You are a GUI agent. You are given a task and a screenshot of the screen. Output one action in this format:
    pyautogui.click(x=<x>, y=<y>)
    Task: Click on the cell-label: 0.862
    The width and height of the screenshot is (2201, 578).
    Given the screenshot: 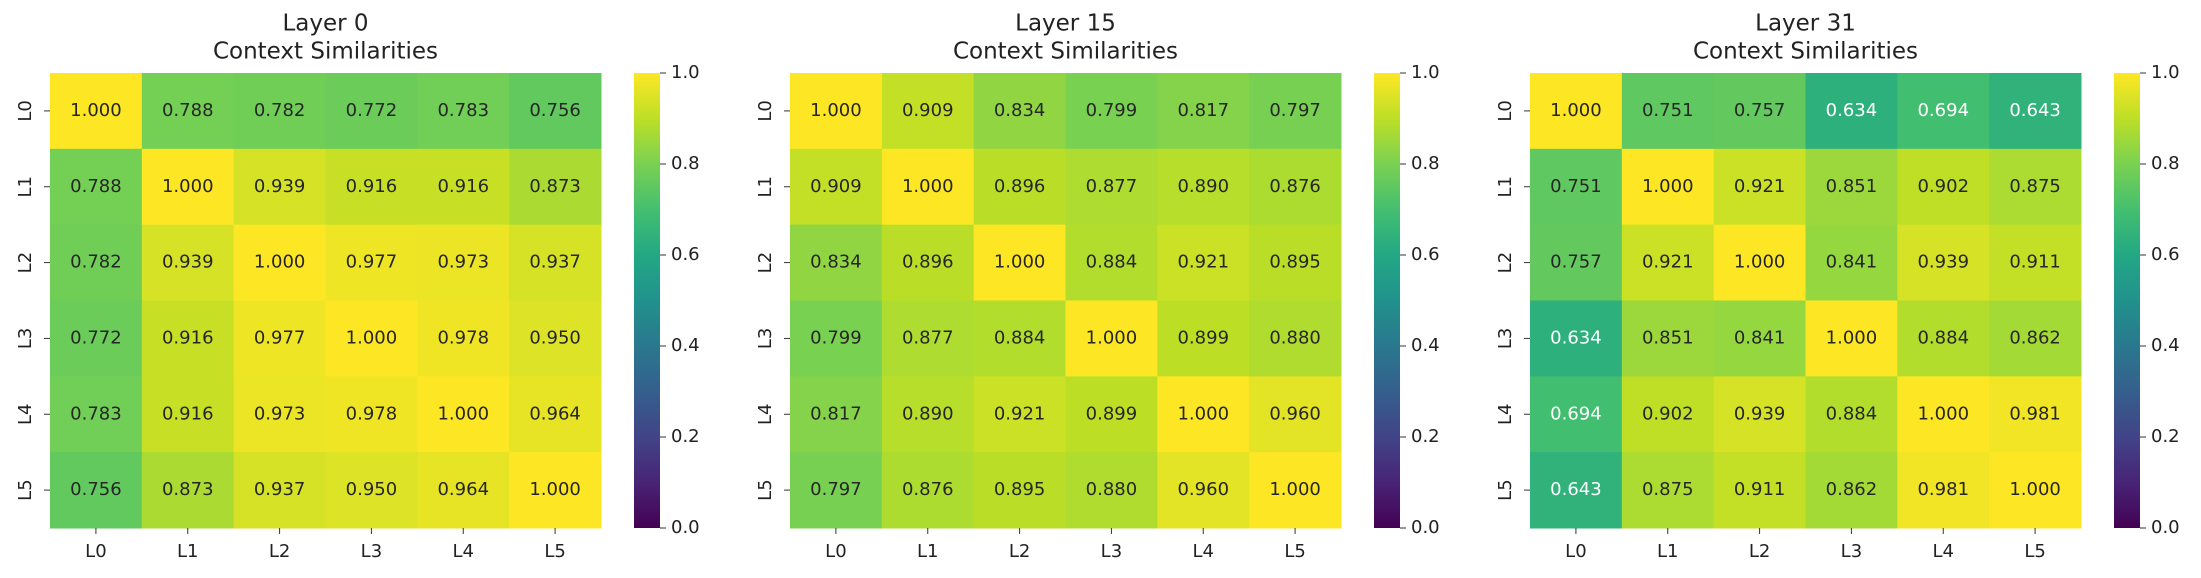 What is the action you would take?
    pyautogui.click(x=2035, y=337)
    